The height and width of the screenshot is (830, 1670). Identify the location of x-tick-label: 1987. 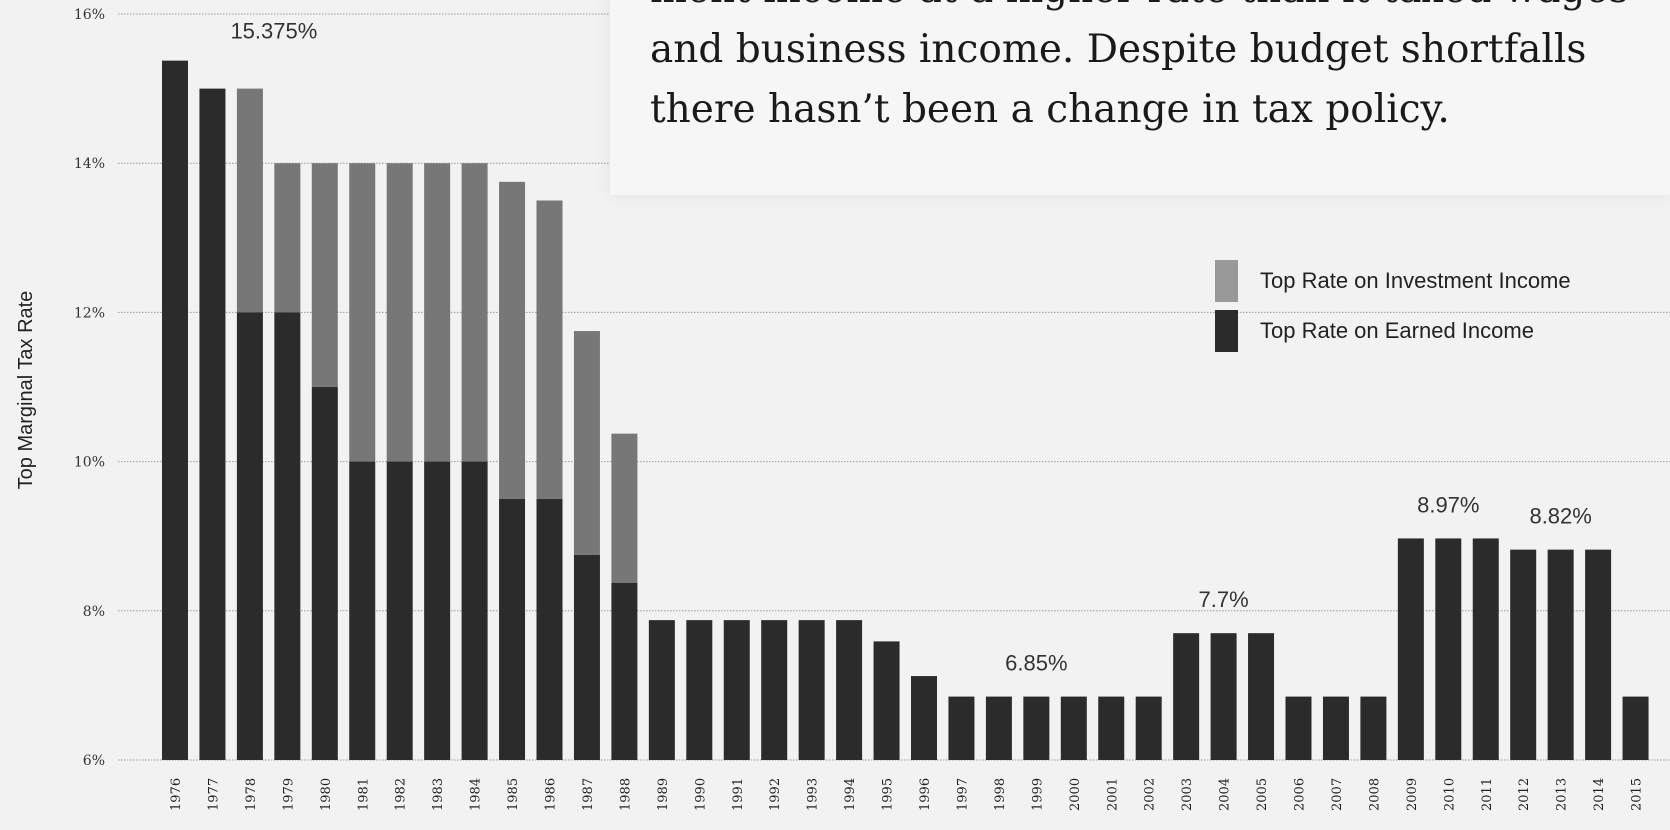
(588, 794).